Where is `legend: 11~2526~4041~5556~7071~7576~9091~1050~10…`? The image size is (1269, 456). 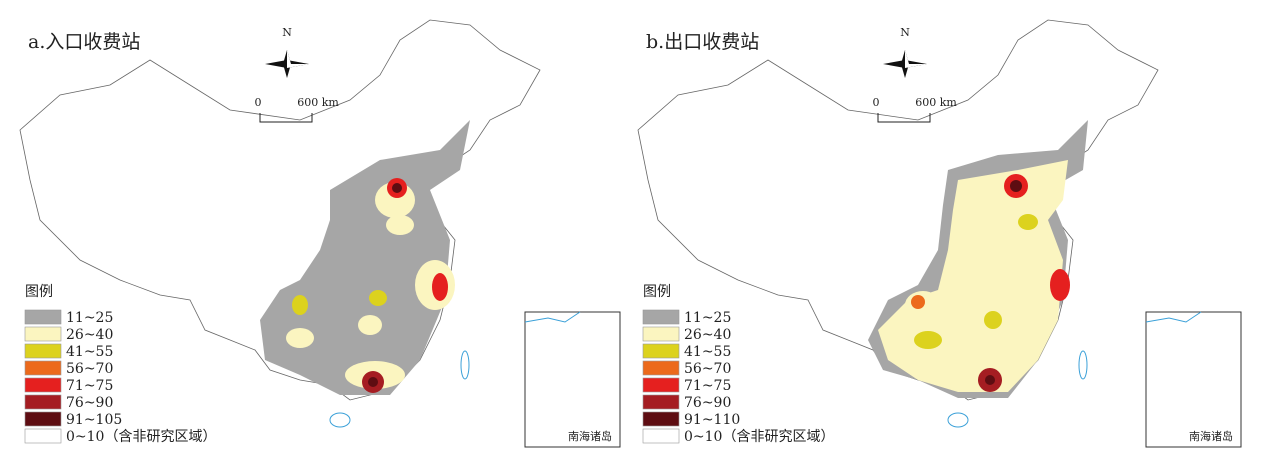 legend: 11~2526~4041~5556~7071~7576~9091~1050~10… is located at coordinates (120, 377).